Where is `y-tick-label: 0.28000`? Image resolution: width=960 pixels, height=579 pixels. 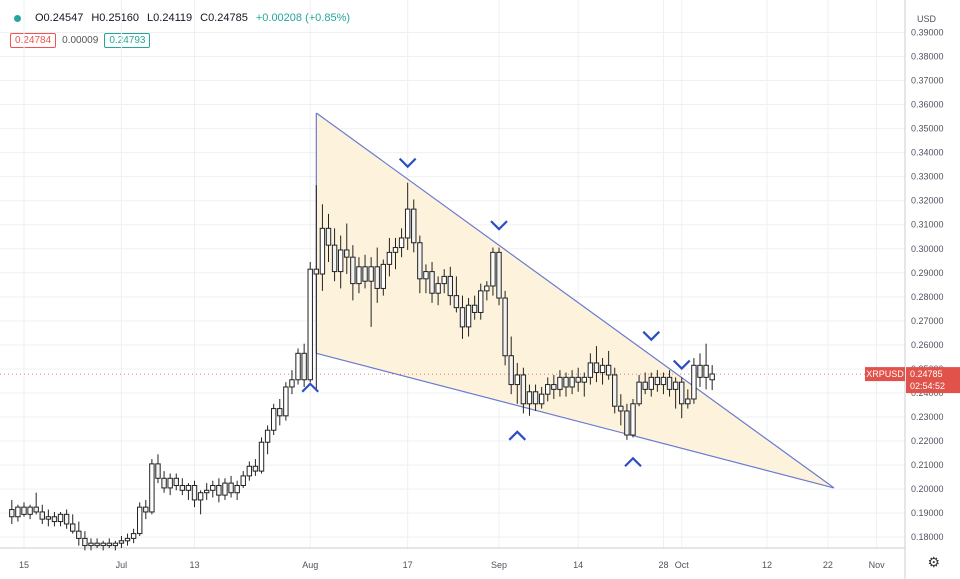 y-tick-label: 0.28000 is located at coordinates (927, 297).